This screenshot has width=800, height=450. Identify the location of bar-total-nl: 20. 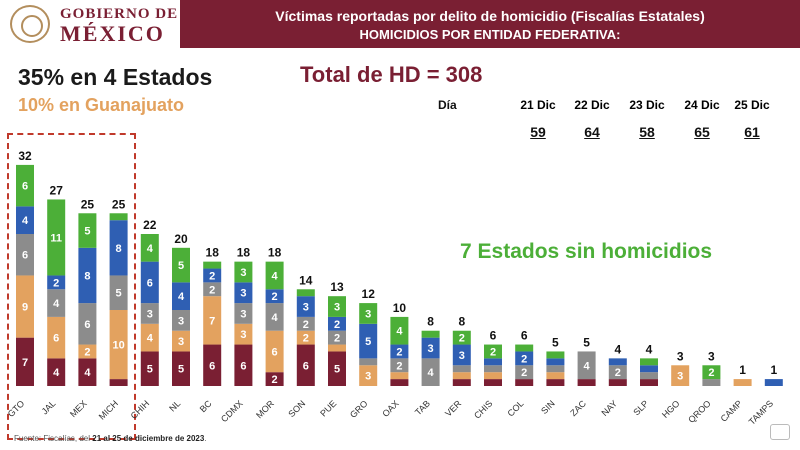
(181, 239).